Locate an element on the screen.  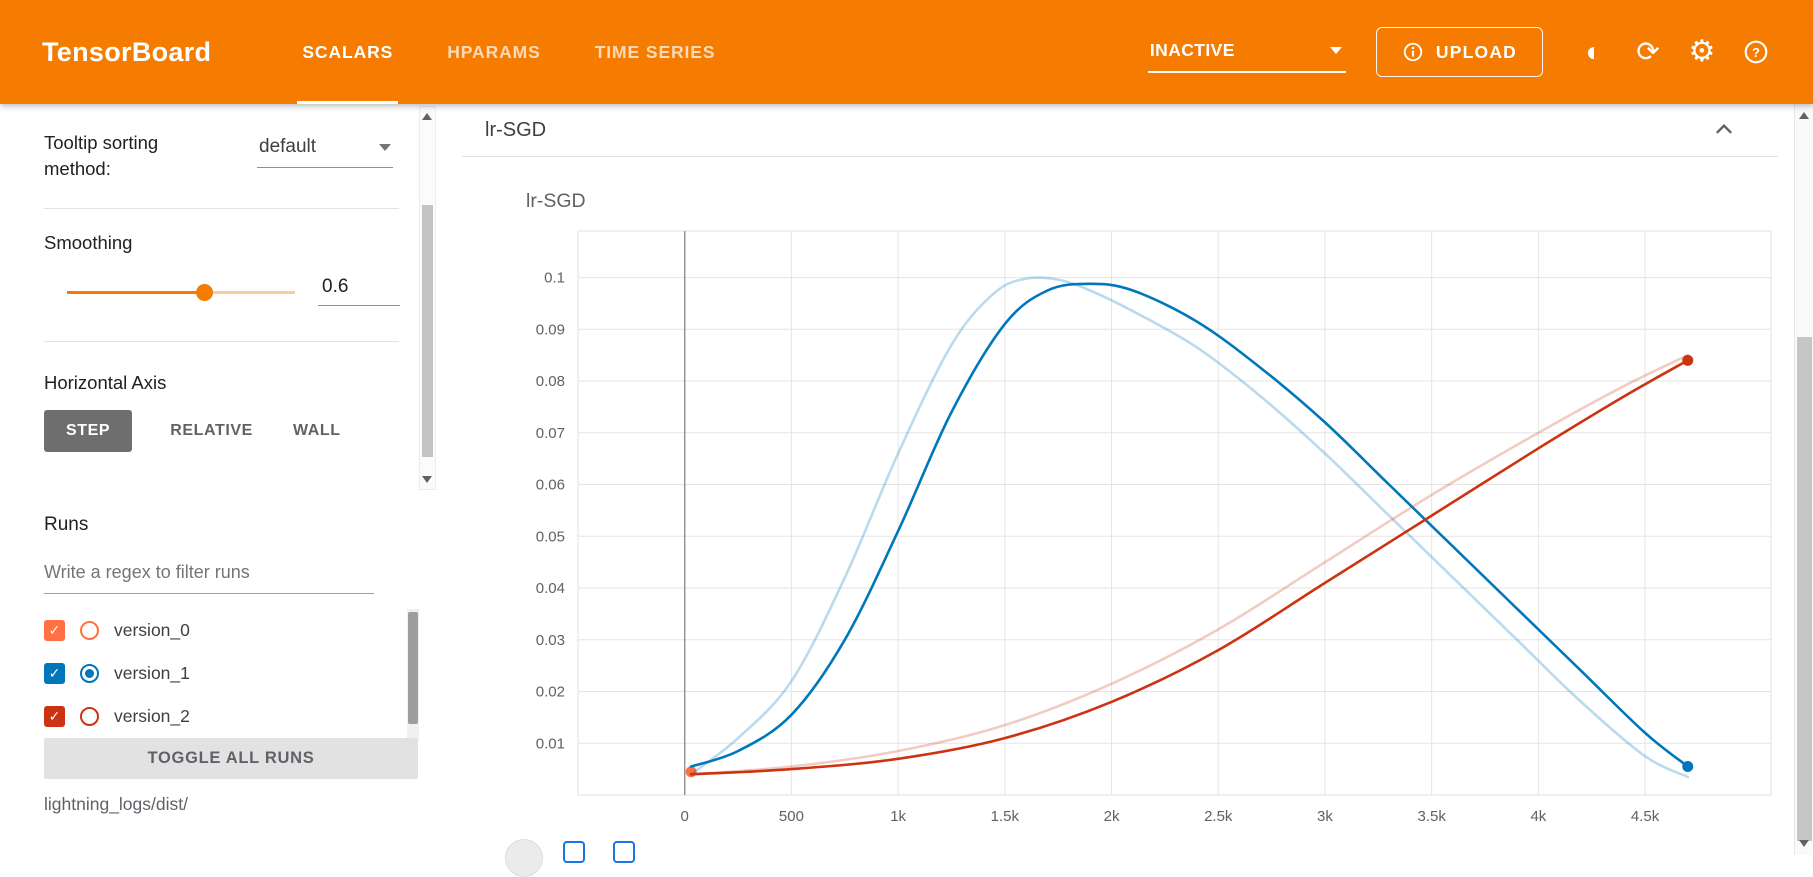
chevron-up-icon is located at coordinates (1724, 128).